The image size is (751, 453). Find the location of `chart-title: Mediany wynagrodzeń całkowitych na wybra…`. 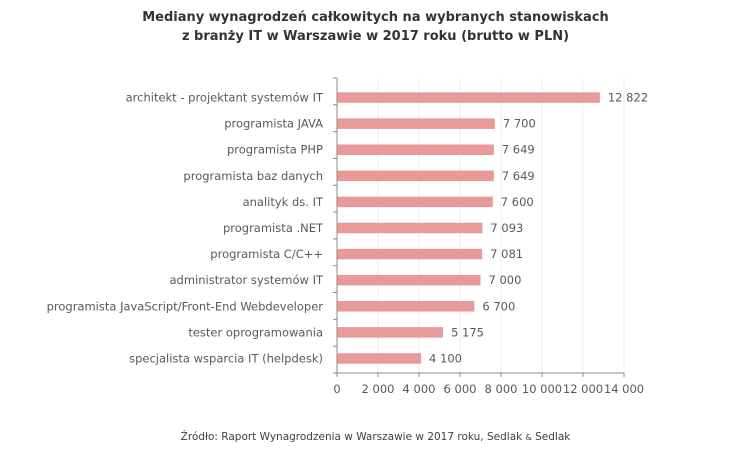

chart-title: Mediany wynagrodzeń całkowitych na wybra… is located at coordinates (375, 27).